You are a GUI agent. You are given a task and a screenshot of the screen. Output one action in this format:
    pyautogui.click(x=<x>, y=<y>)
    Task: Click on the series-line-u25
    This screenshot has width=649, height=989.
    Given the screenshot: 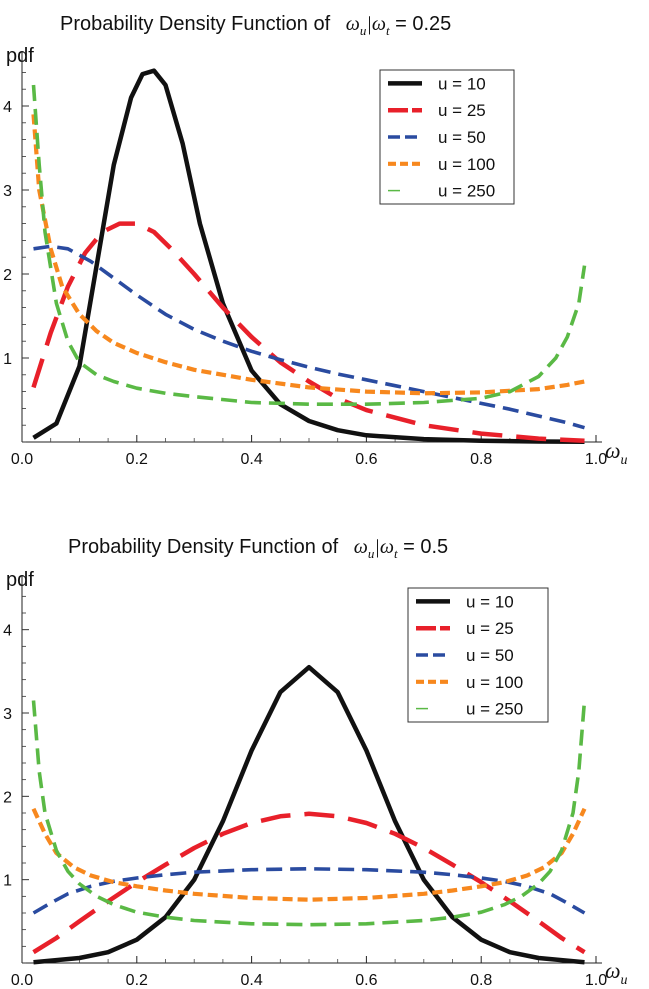 What is the action you would take?
    pyautogui.click(x=309, y=883)
    